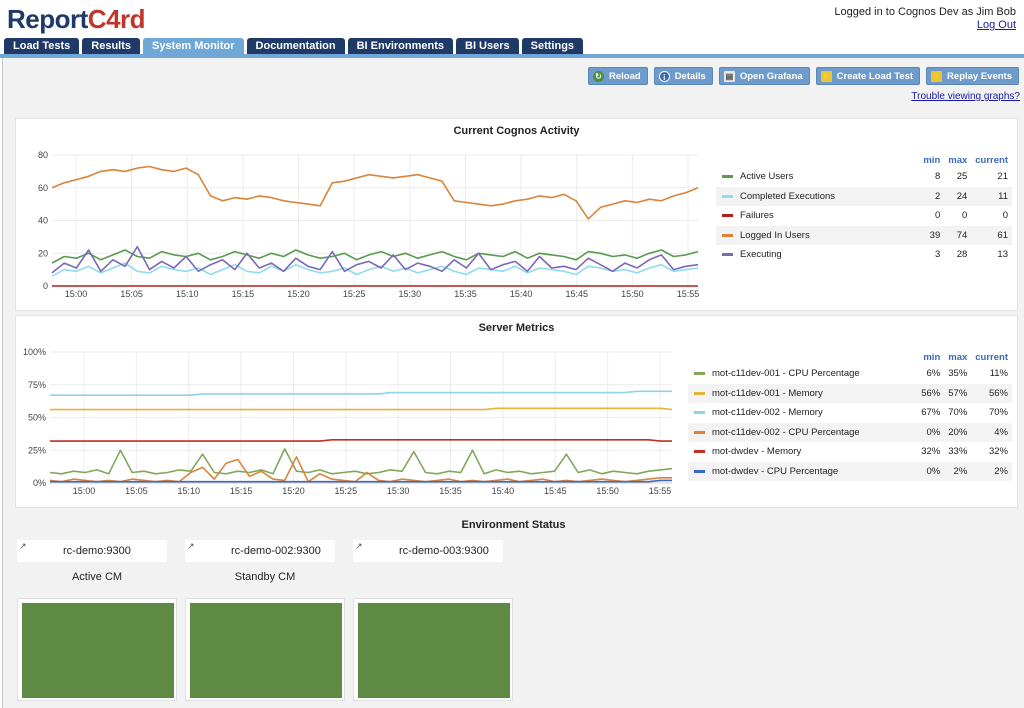  I want to click on legend-series-name: mot-dwdev - CPU Percentage, so click(803, 471).